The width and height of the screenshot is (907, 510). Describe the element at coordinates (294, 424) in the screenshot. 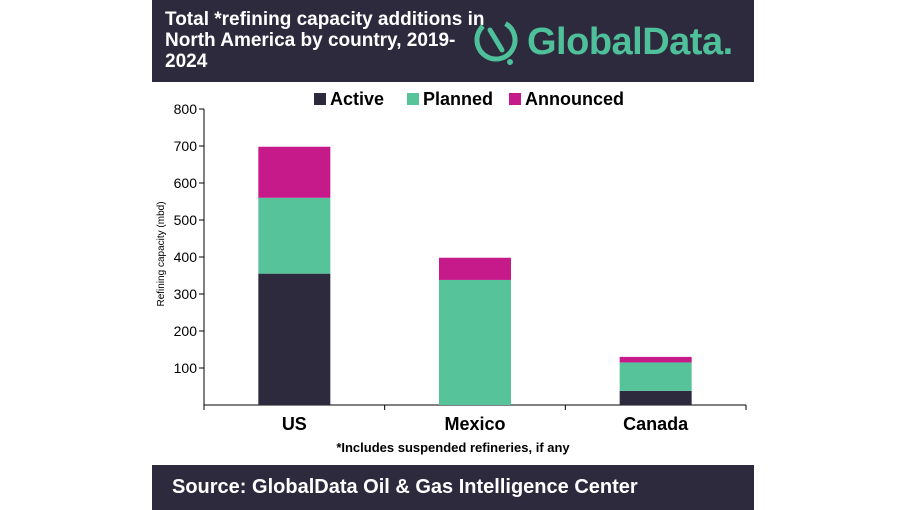

I see `x-tick-label: US` at that location.